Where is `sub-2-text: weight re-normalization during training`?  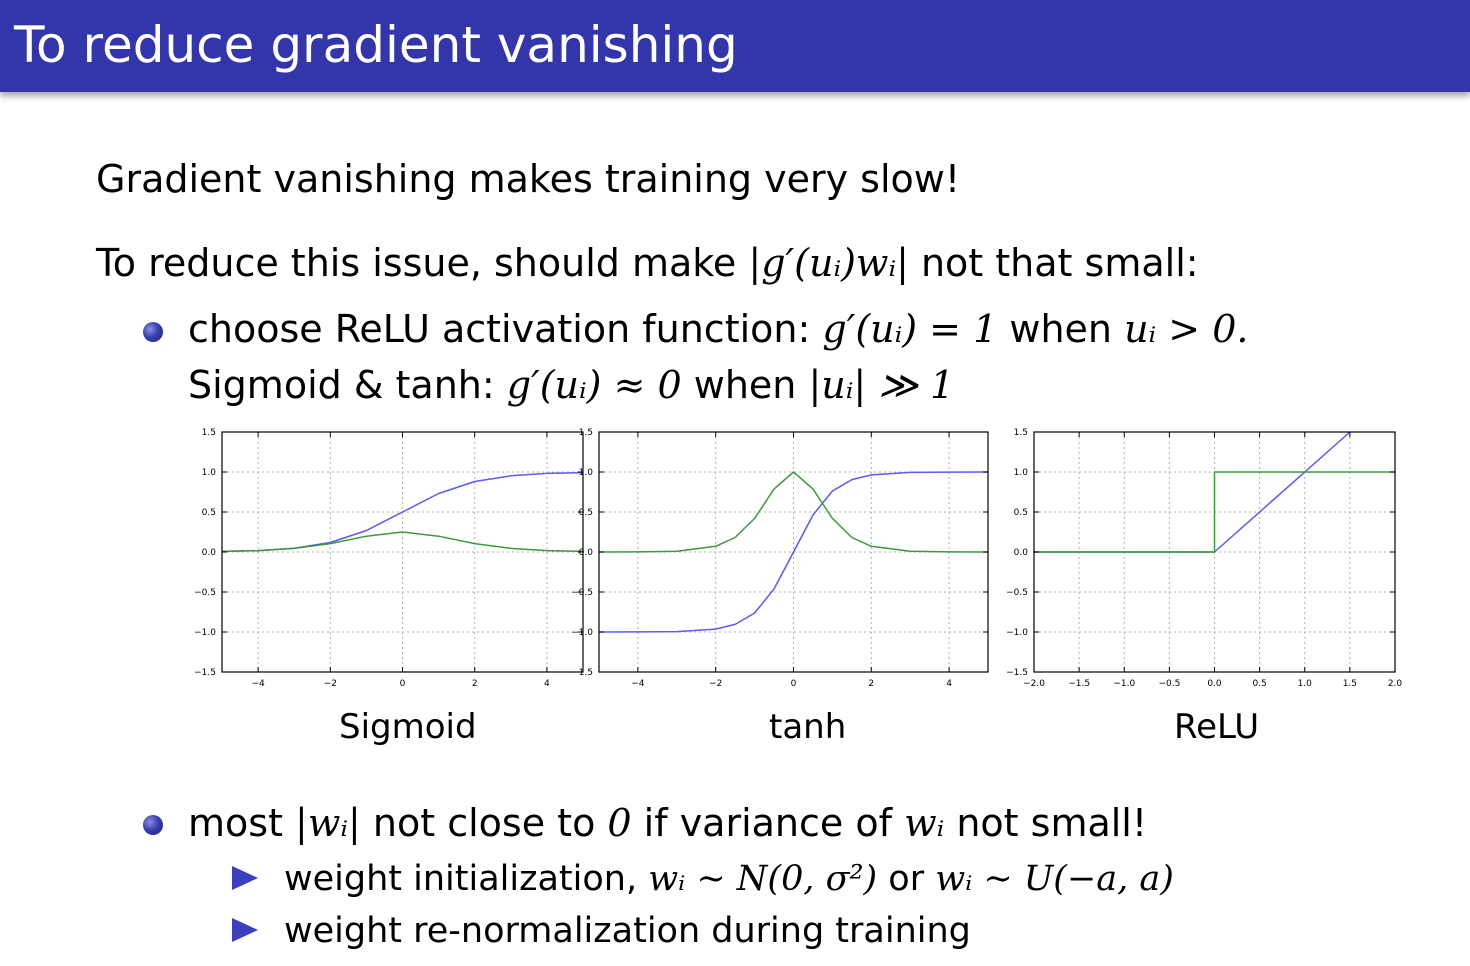
sub-2-text: weight re-normalization during training is located at coordinates (627, 931).